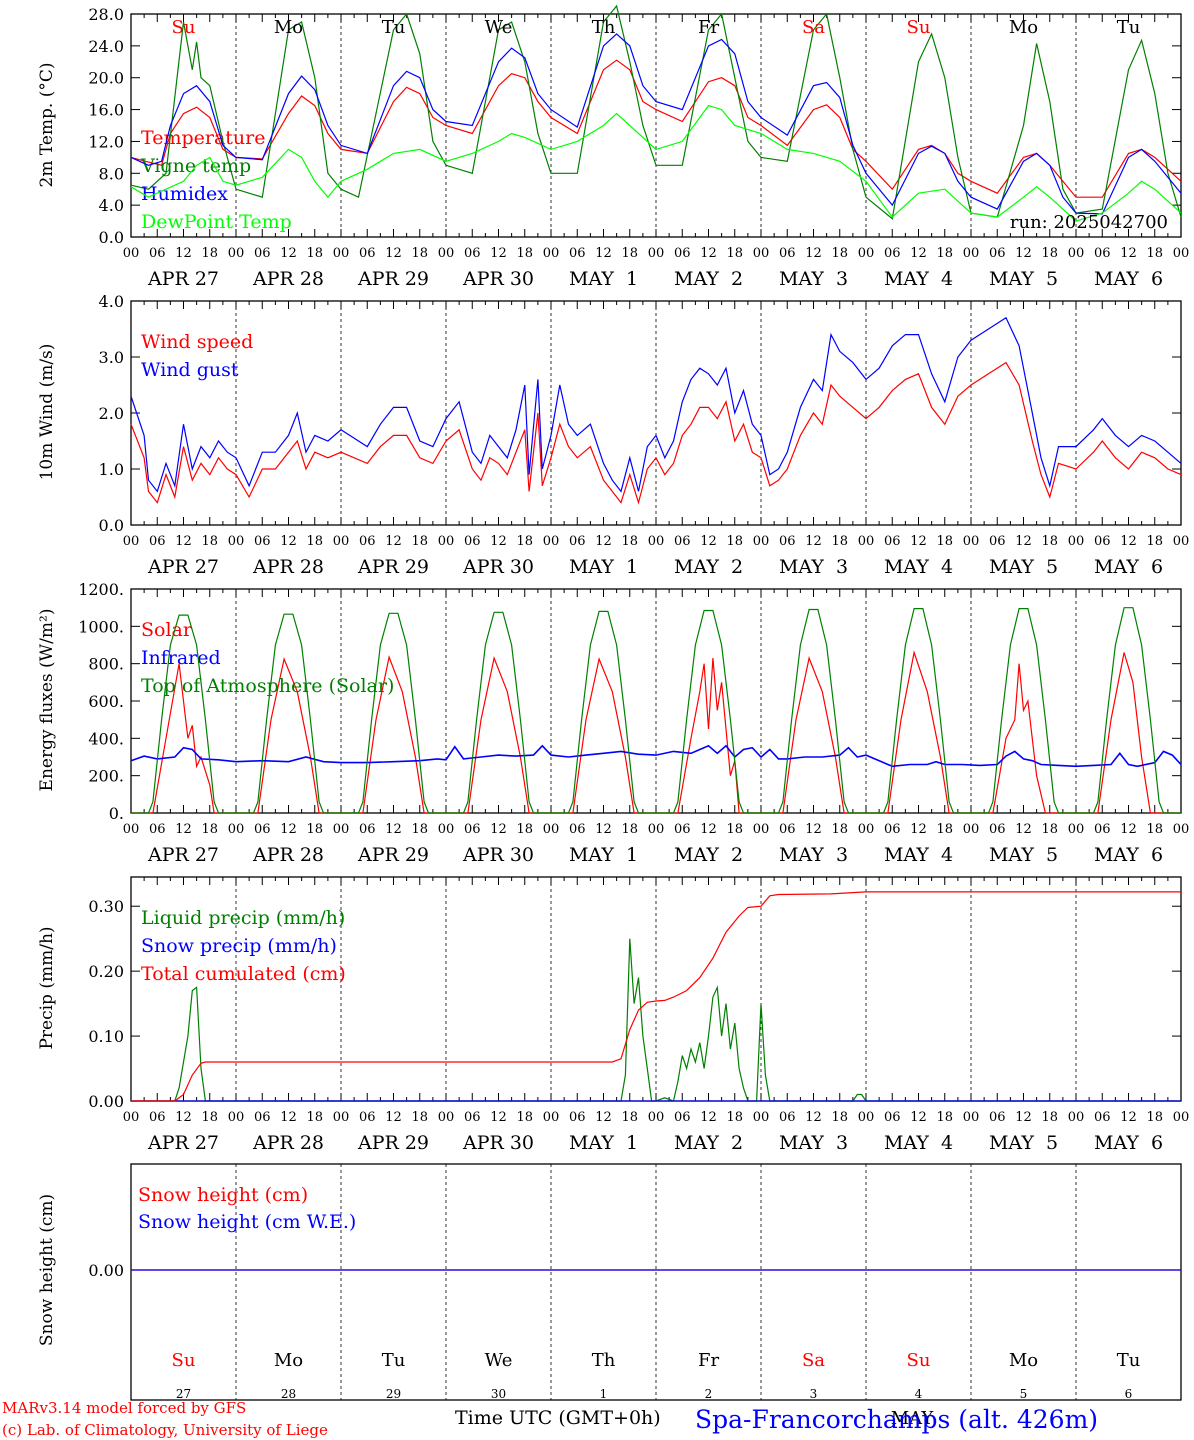 This screenshot has width=1194, height=1440. I want to click on y-tick-label: 4.0, so click(111, 301).